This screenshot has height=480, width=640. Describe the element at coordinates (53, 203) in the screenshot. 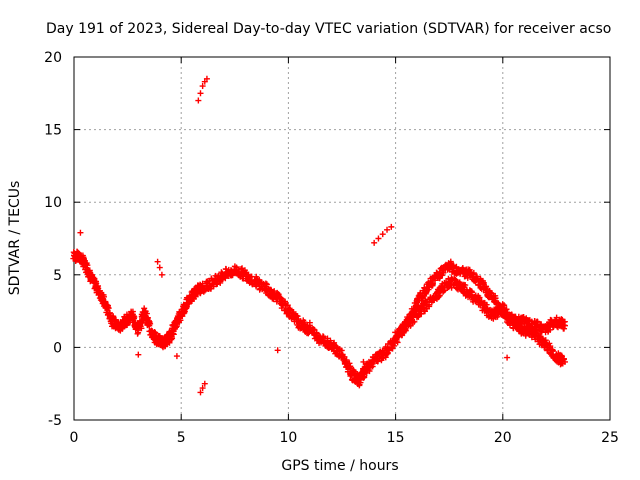

I see `y-tick-label: 10` at that location.